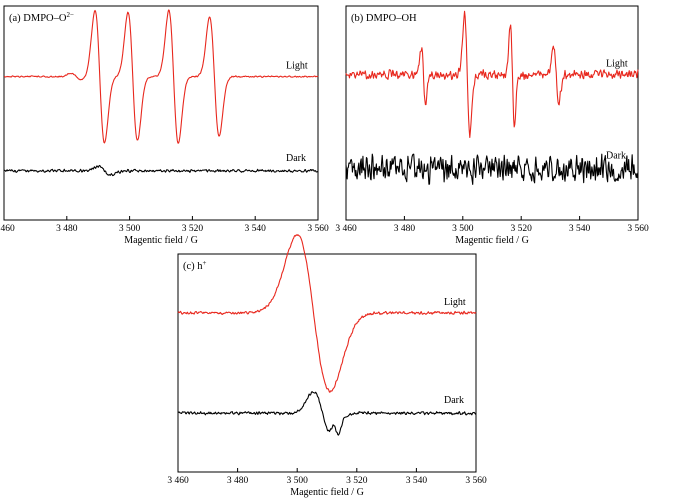  Describe the element at coordinates (7, 229) in the screenshot. I see `panel-a-xtick-label: 3 460` at that location.